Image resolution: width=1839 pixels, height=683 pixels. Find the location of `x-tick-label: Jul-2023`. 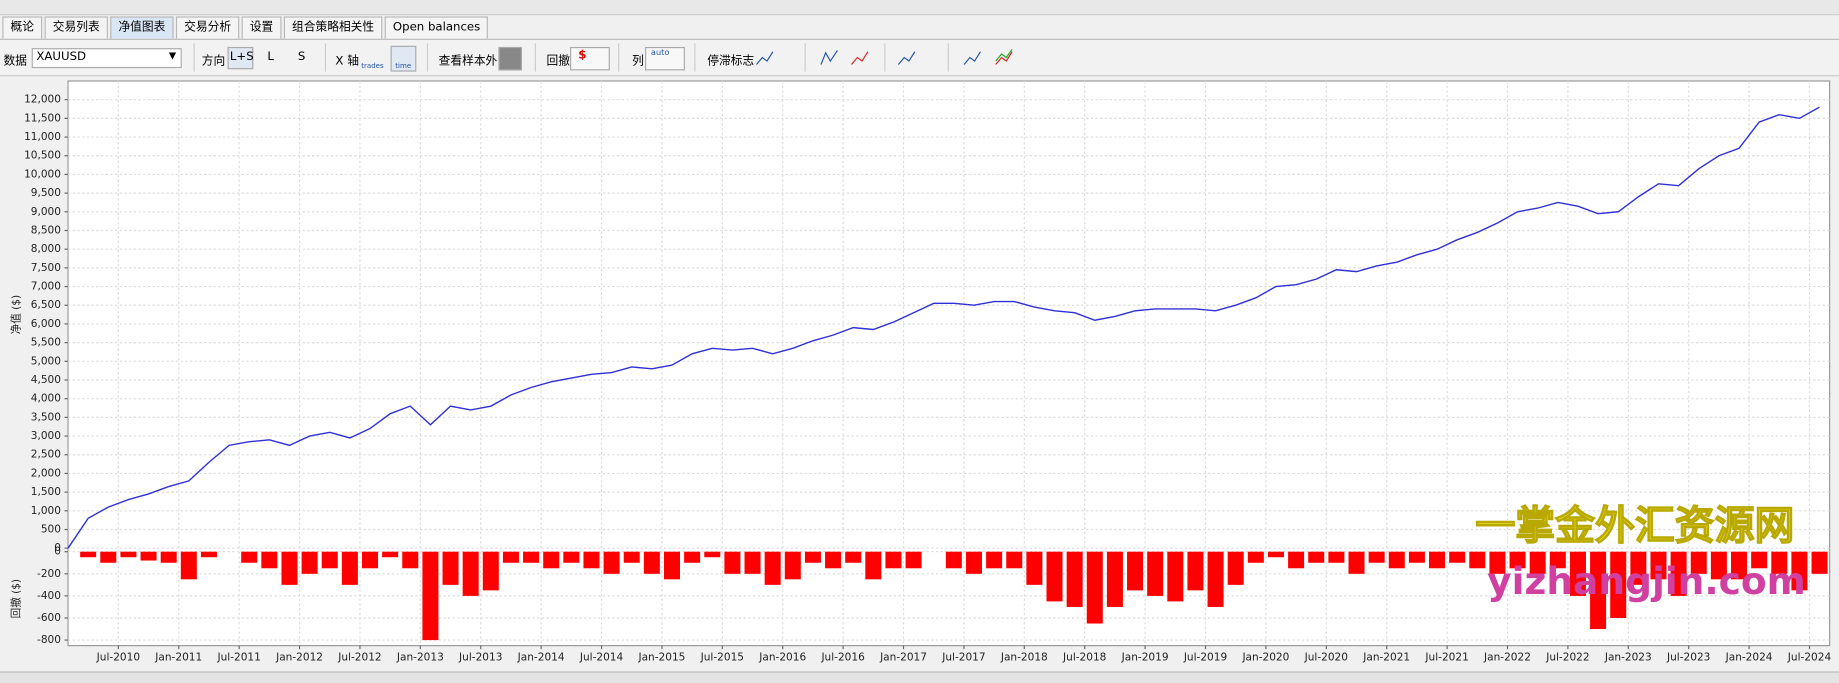

x-tick-label: Jul-2023 is located at coordinates (1688, 657).